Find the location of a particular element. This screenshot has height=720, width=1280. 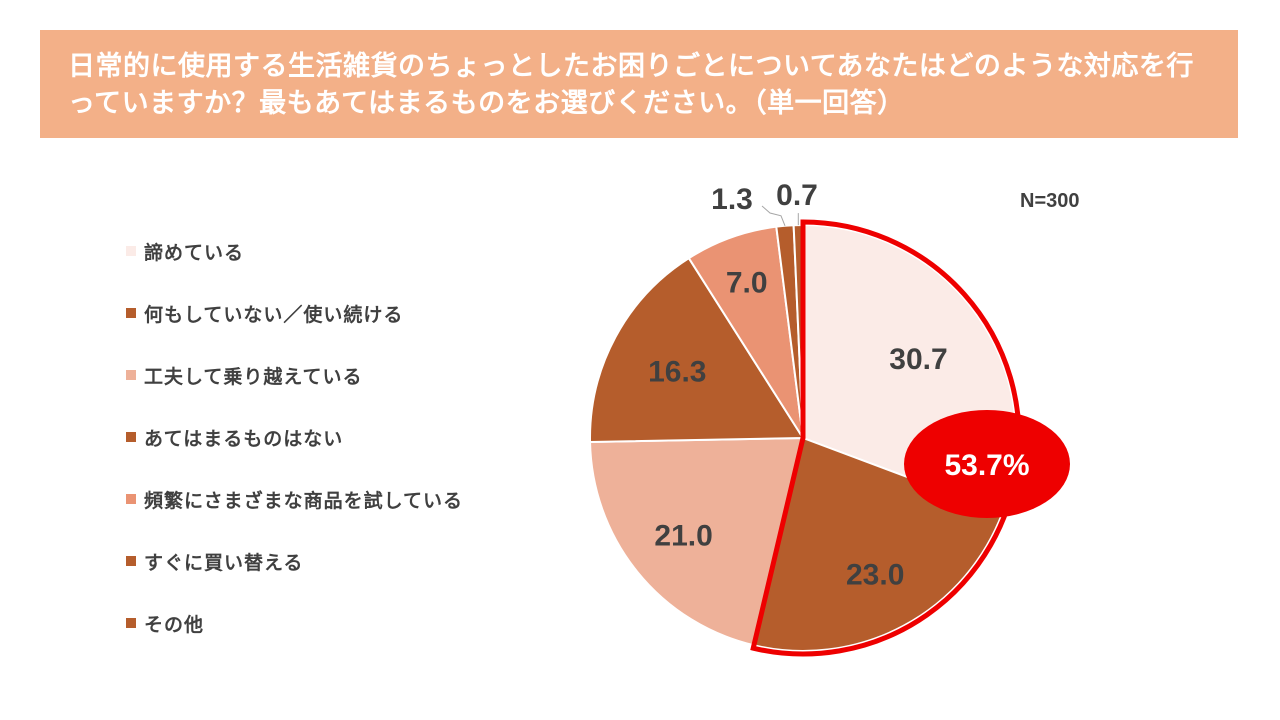

legend-item: すぐに買い替える is located at coordinates (214, 561).